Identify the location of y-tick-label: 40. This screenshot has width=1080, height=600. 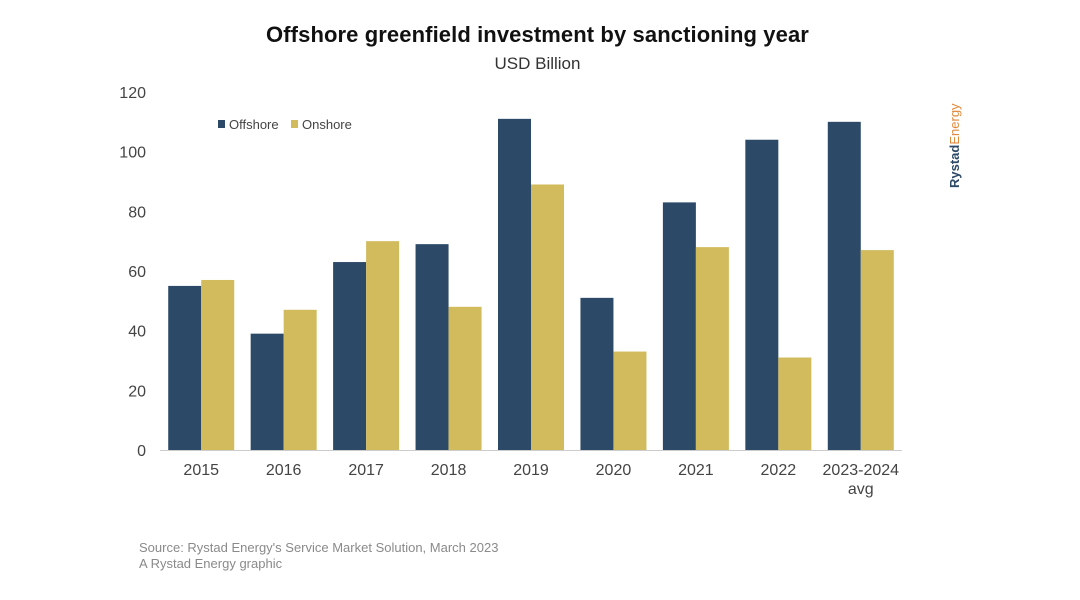
(137, 332).